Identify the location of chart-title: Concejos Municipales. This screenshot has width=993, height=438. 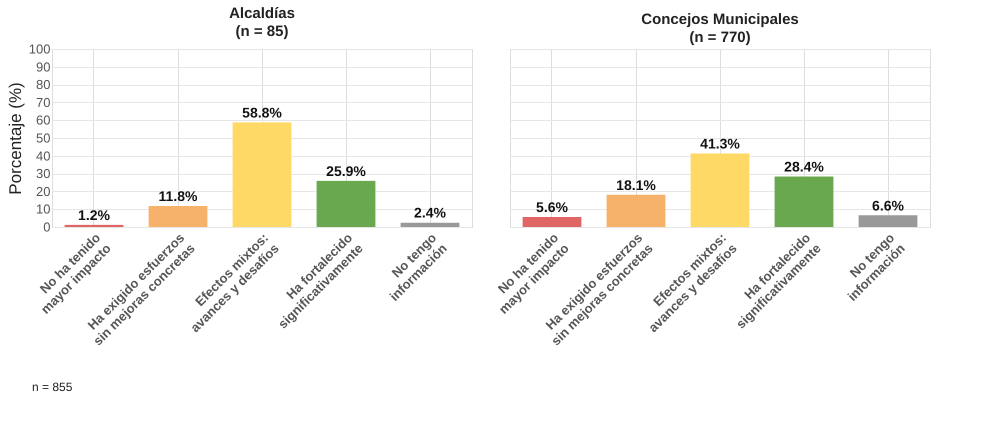
(720, 19).